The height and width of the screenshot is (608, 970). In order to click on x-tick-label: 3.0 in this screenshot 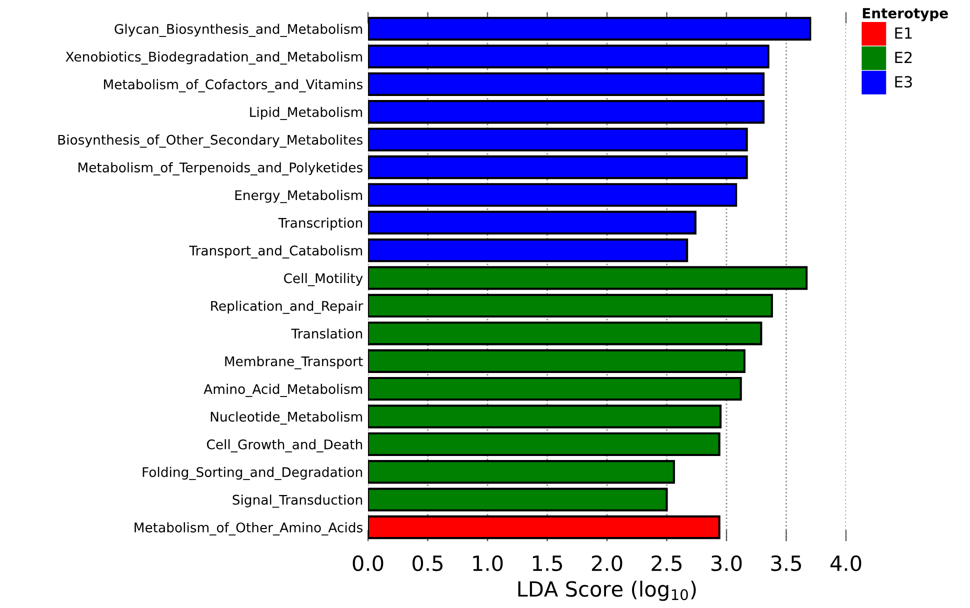, I will do `click(727, 563)`.